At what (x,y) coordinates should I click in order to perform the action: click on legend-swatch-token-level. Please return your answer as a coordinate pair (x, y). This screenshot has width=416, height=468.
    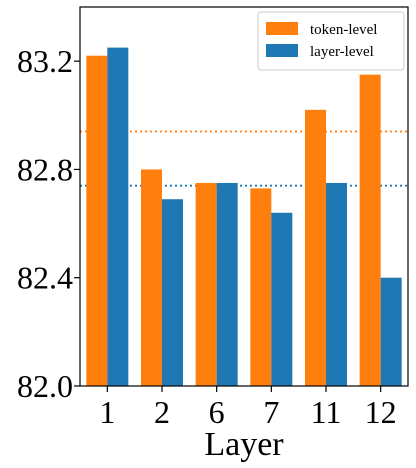
    Looking at the image, I should click on (282, 28).